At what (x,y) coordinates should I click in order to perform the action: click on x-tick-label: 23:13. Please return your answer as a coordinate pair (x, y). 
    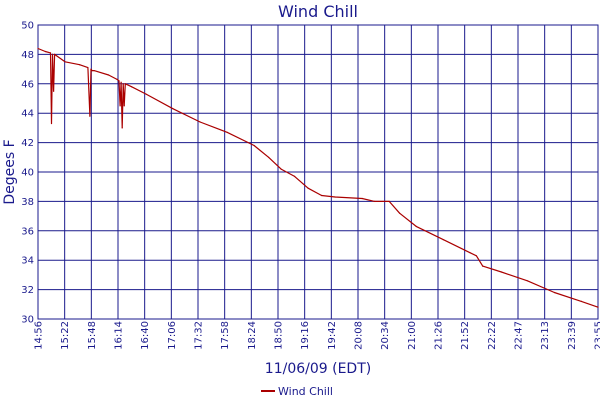
    Looking at the image, I should click on (545, 335).